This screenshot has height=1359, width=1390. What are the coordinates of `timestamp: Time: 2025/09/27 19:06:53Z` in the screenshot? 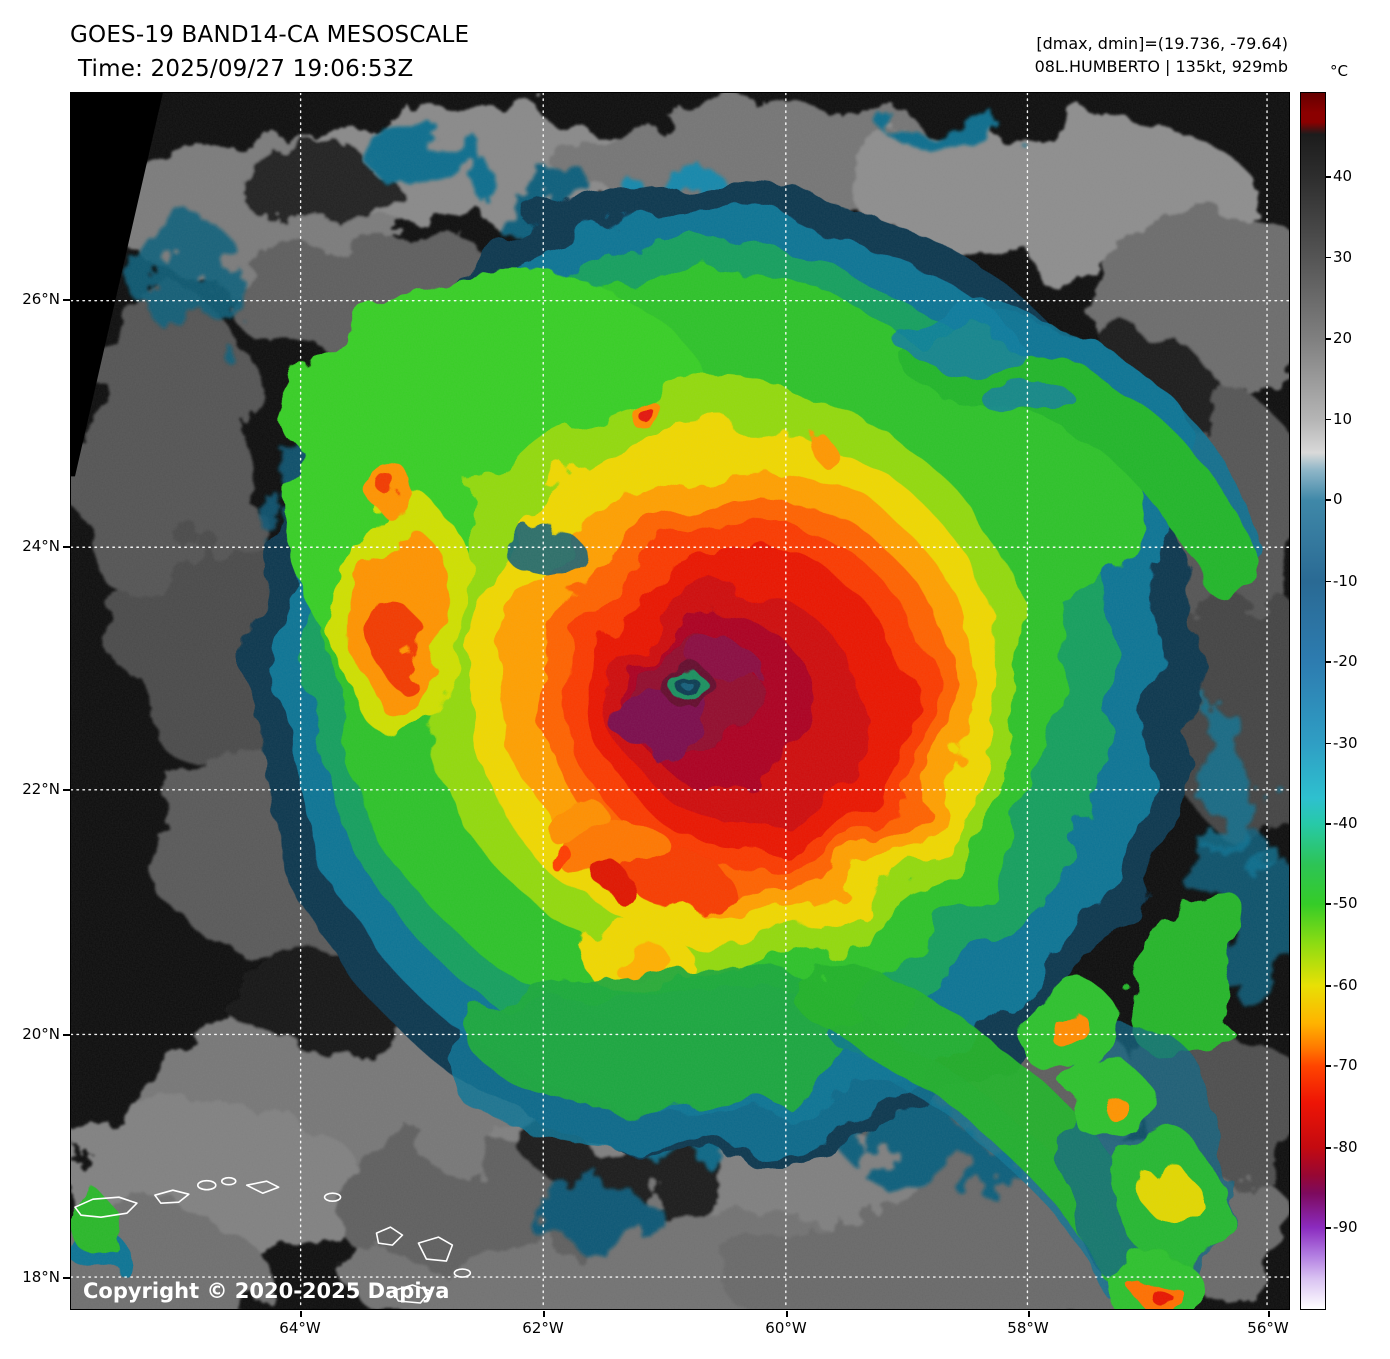 It's located at (246, 69).